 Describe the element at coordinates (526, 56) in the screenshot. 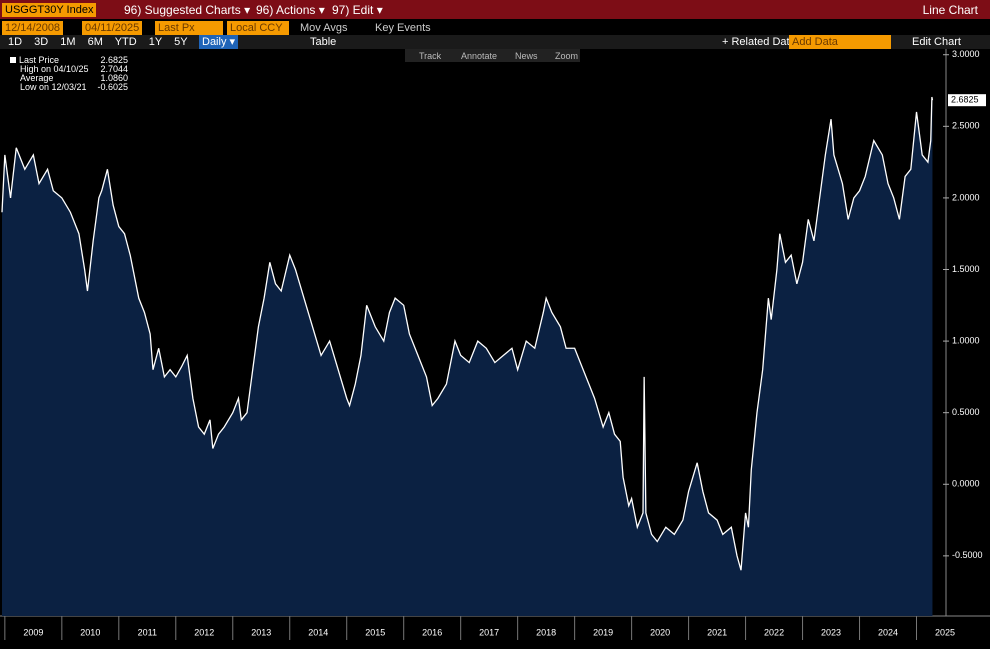

I see `tool: News` at that location.